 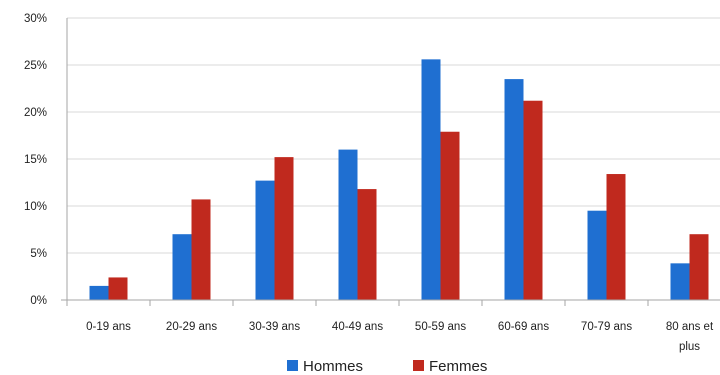 I want to click on x-category-label: 50-59 ans, so click(x=440, y=327).